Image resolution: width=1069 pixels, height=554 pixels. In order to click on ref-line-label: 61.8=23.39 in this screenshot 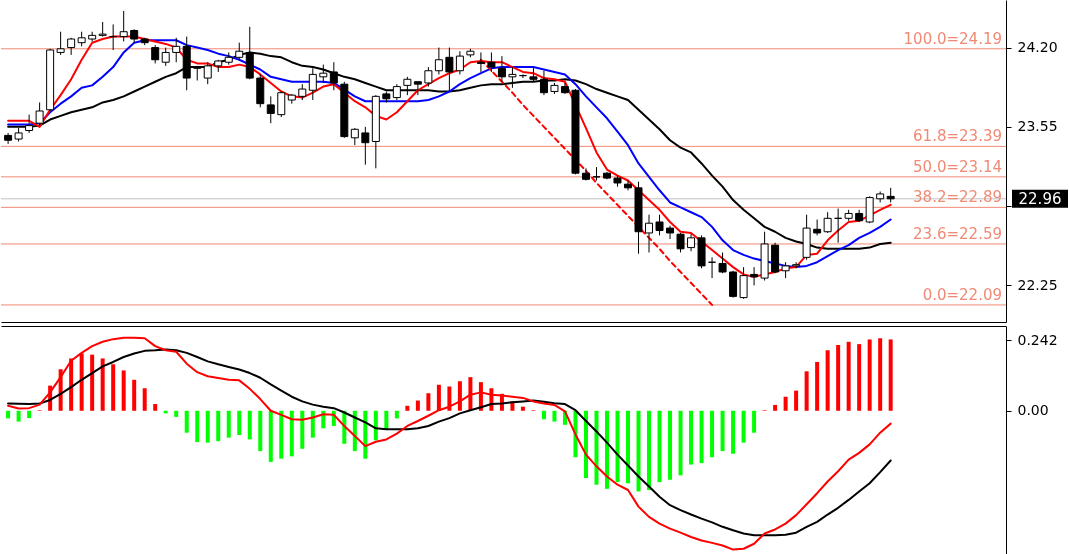, I will do `click(957, 136)`.